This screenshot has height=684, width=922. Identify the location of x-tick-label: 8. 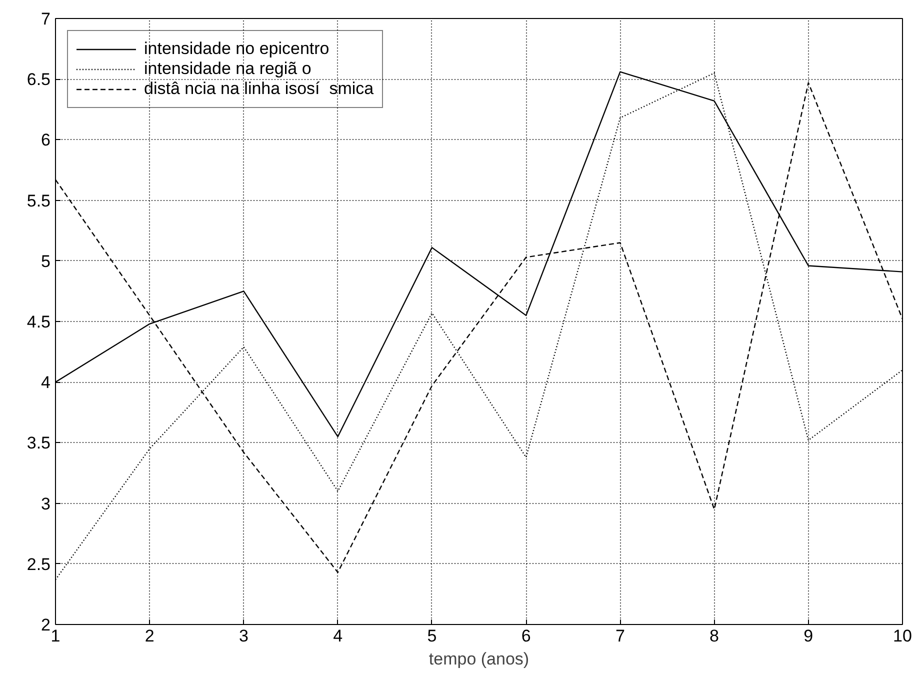
(715, 636).